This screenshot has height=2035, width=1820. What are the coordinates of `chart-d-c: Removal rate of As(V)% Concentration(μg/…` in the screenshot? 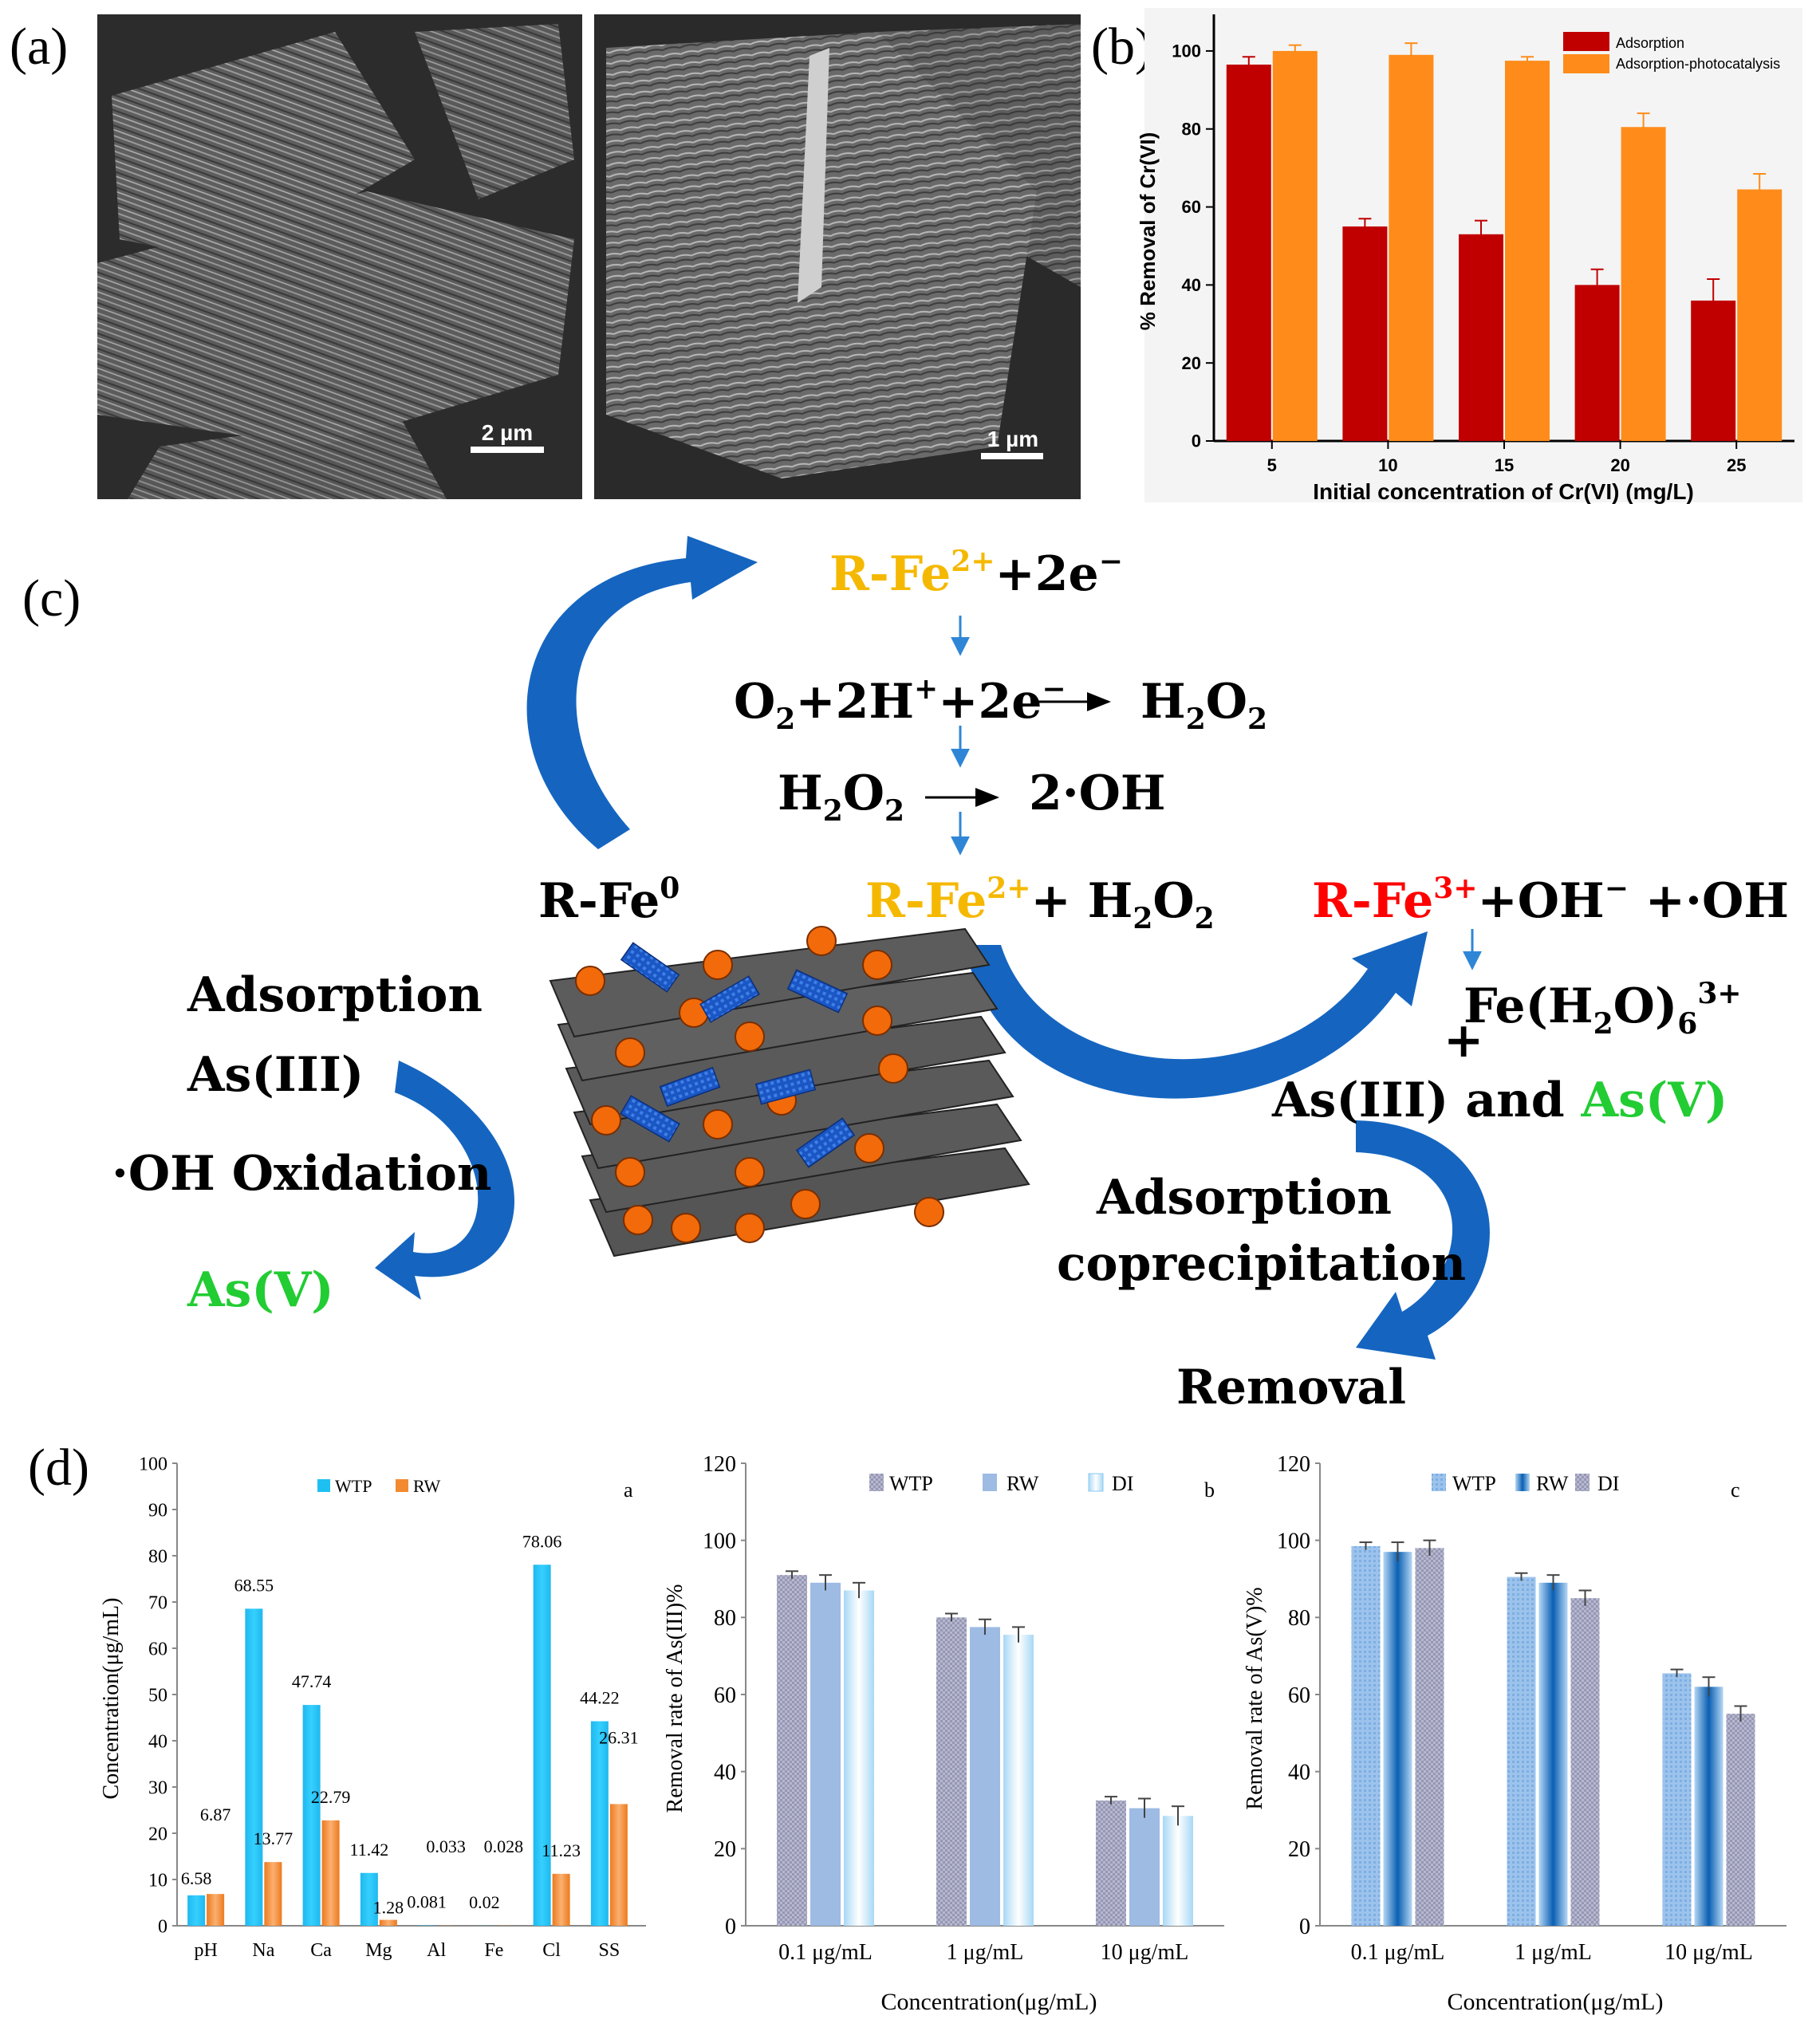 It's located at (1515, 1733).